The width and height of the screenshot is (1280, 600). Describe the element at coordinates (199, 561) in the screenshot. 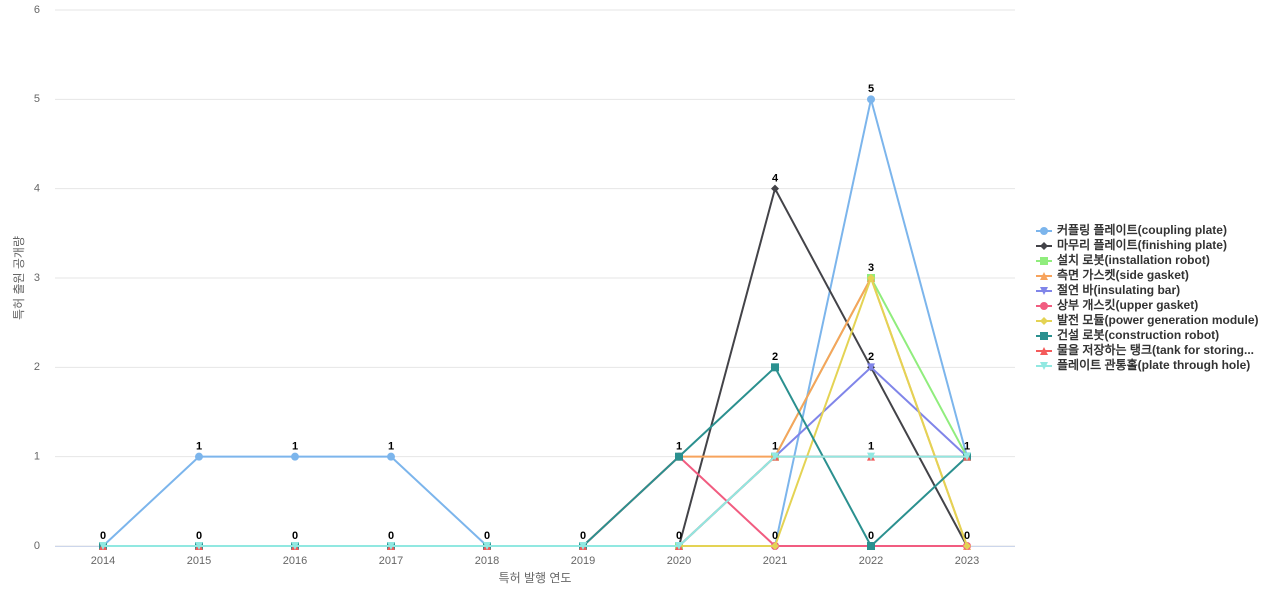

I see `x-tick-label: 2015` at that location.